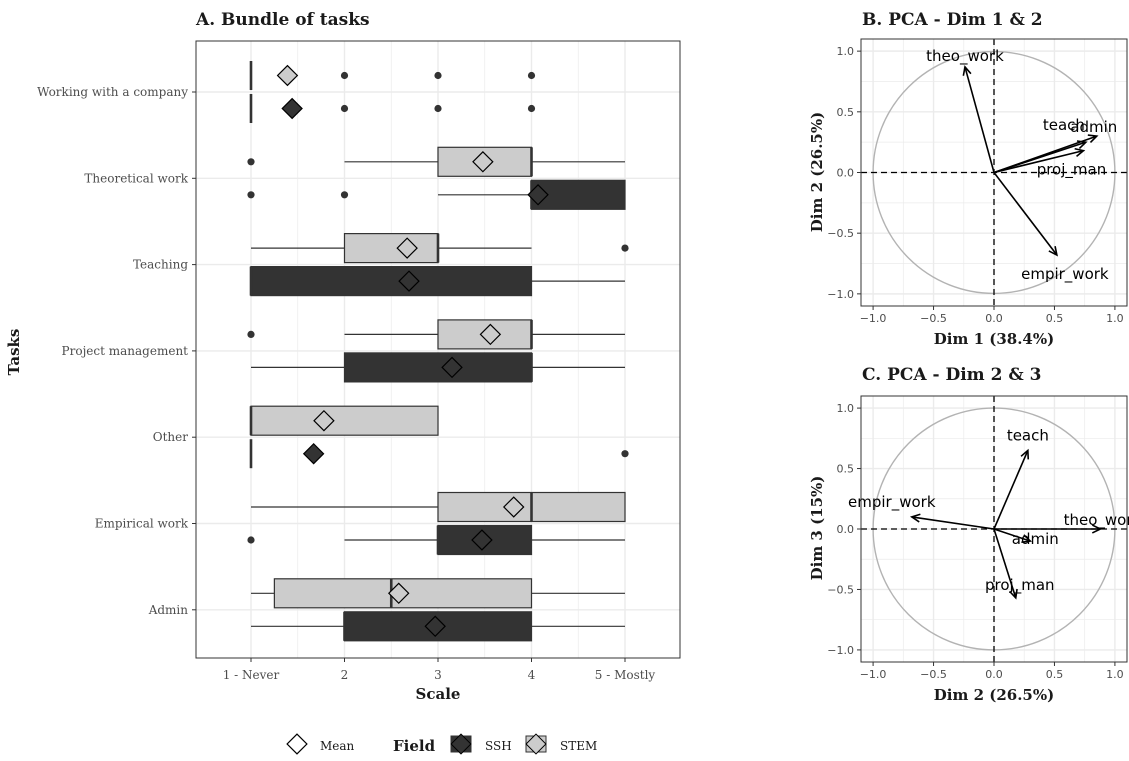  Describe the element at coordinates (168, 610) in the screenshot. I see `y-tick-label: Admin` at that location.